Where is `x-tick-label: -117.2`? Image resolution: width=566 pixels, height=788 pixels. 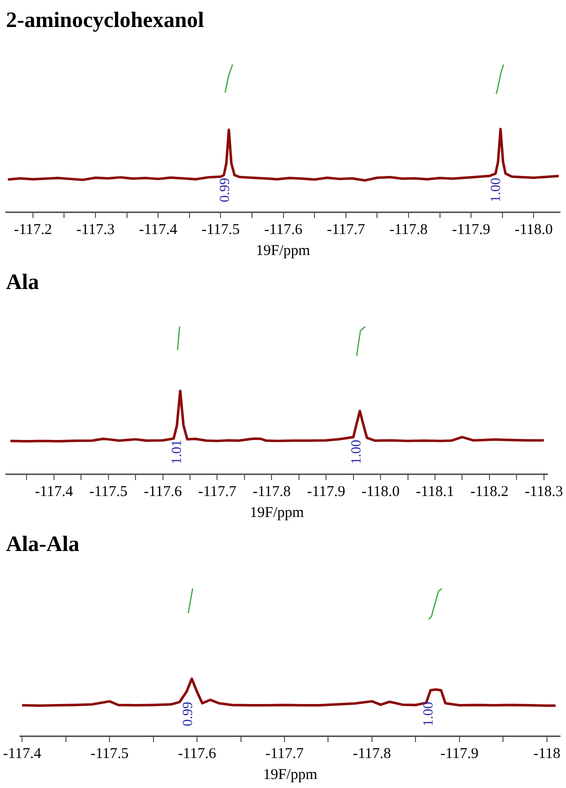
x-tick-label: -117.2 is located at coordinates (33, 230).